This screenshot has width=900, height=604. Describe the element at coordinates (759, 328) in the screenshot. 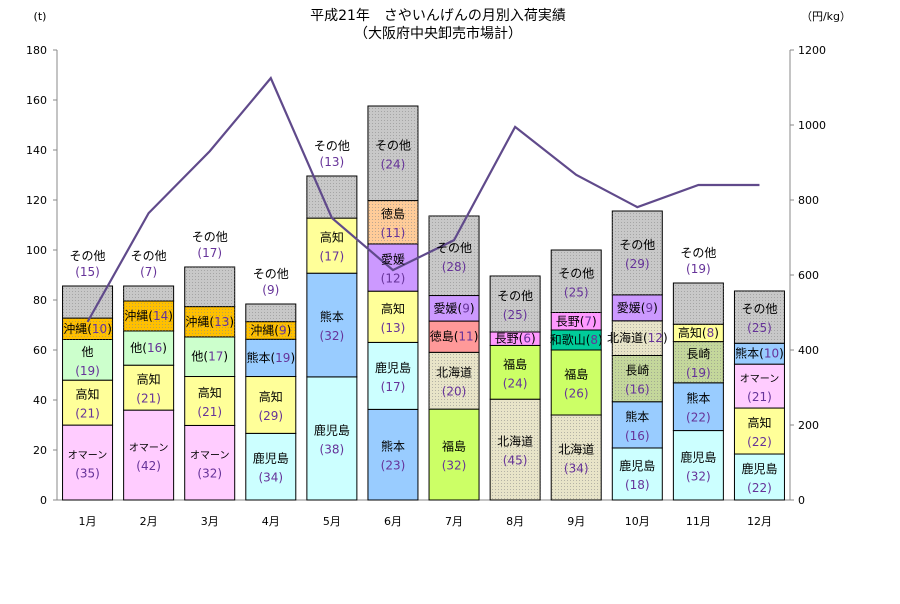

I see `segment-percent: 25` at that location.